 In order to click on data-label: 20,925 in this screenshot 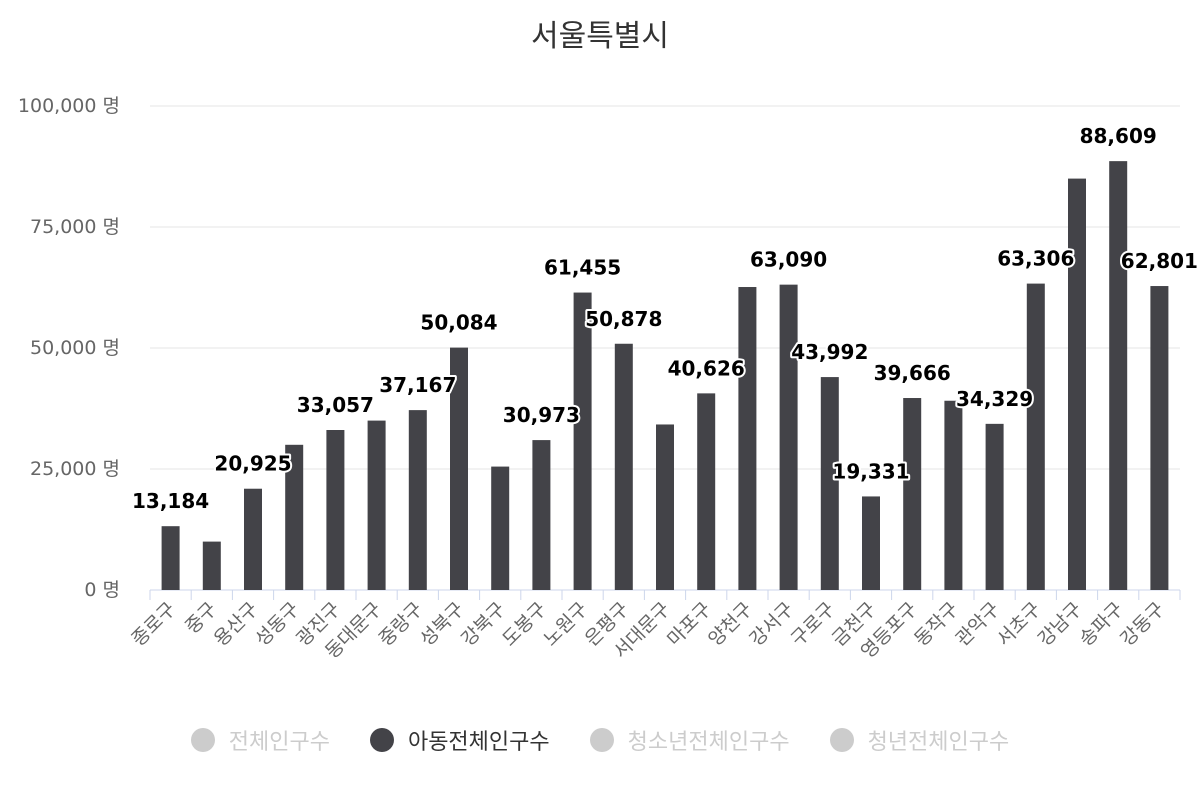, I will do `click(252, 464)`.